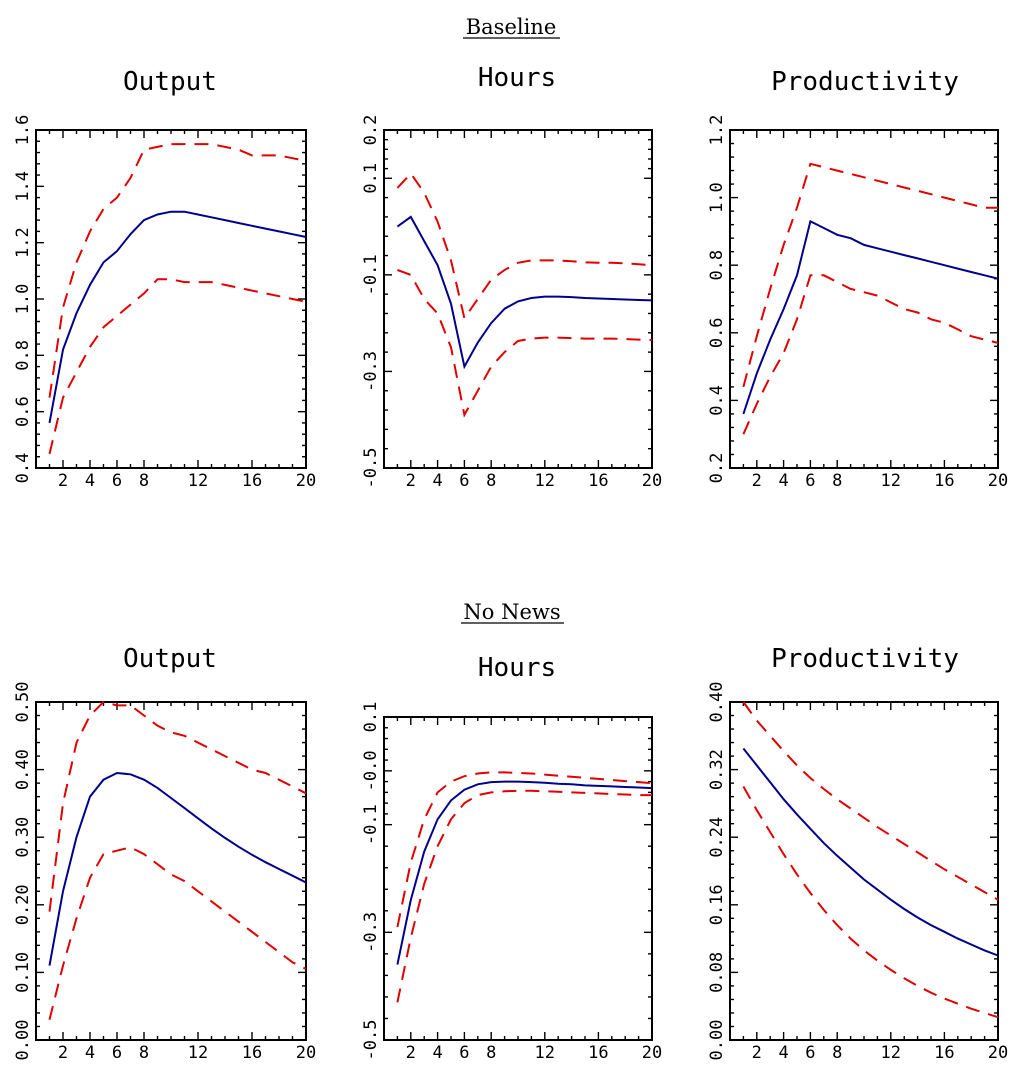 The image size is (1016, 1075). I want to click on plot-area: 2 4 6 8 12 16 20 -0.5 -0.3 -0.1 -0.0 0.1, so click(511, 882).